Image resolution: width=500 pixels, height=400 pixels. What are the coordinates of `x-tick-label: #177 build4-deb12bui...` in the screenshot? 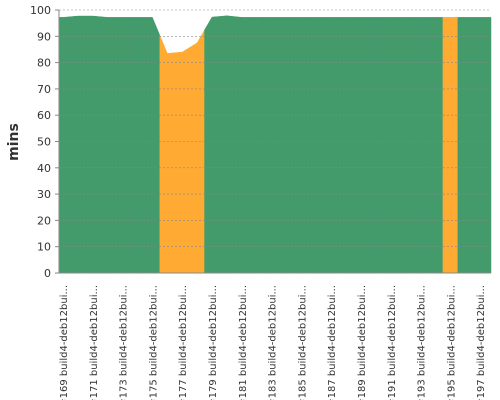 It's located at (183, 342).